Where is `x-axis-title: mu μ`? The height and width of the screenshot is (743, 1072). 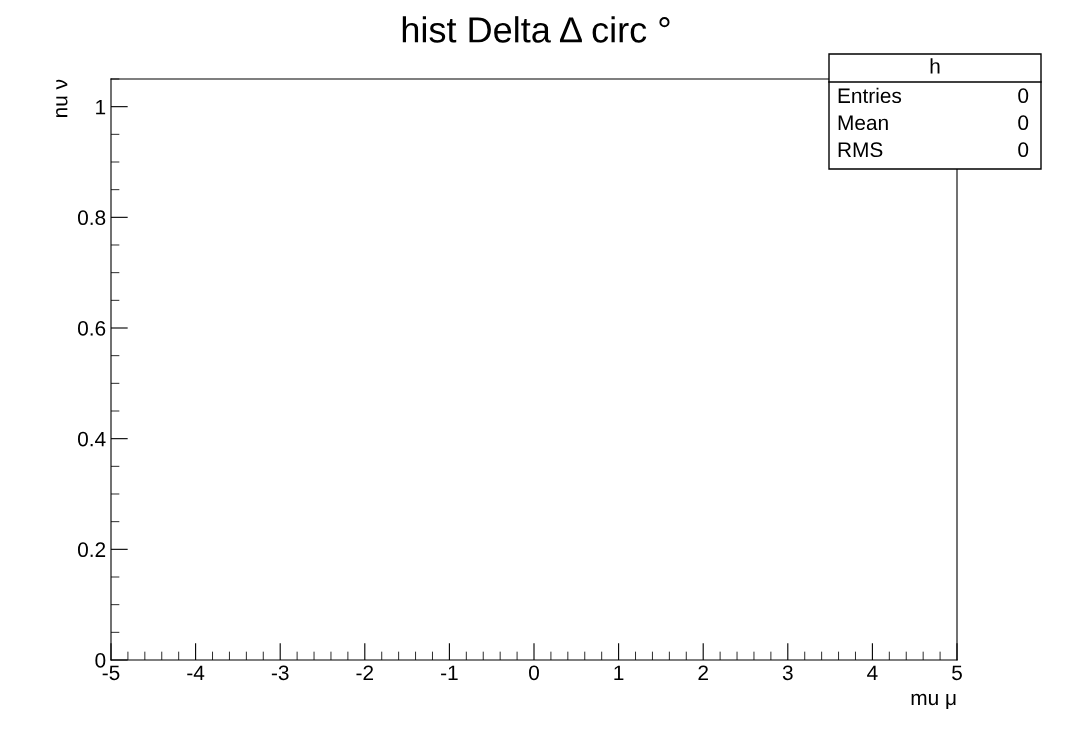
x-axis-title: mu μ is located at coordinates (933, 701).